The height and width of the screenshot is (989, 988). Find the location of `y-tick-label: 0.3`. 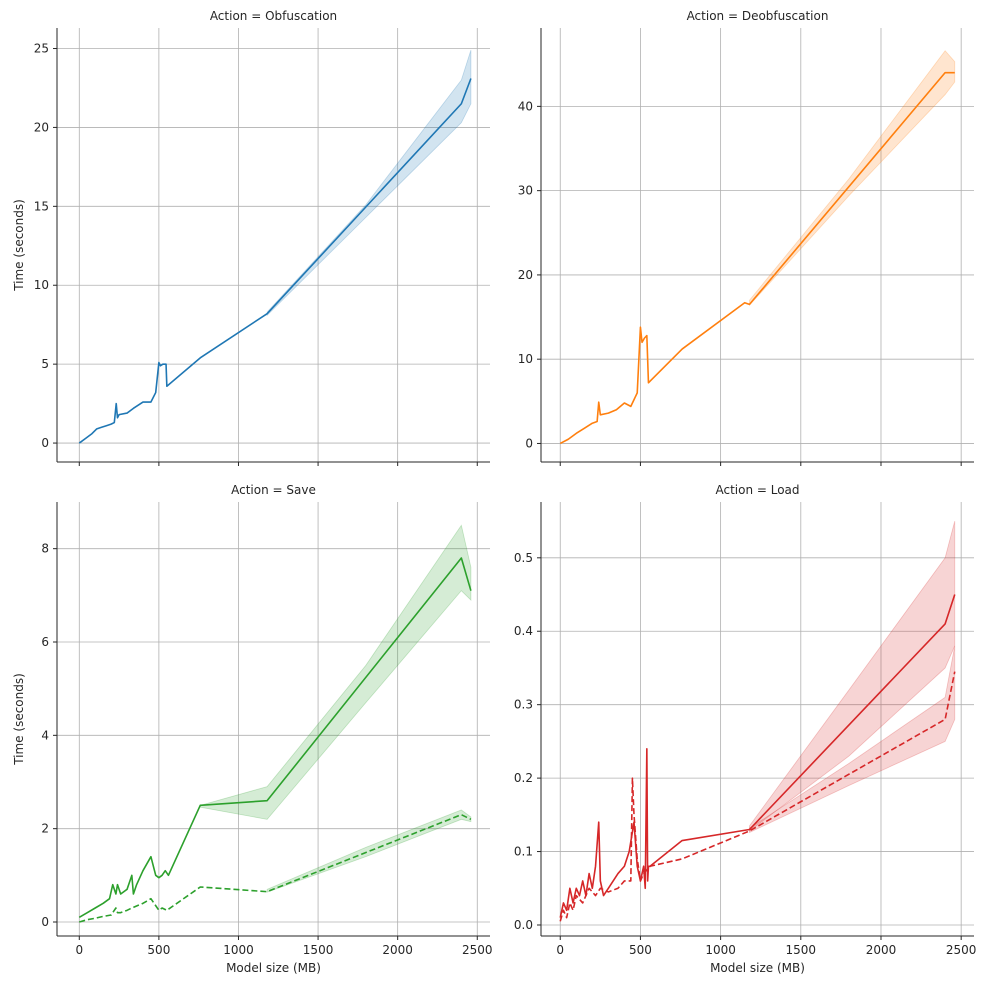

y-tick-label: 0.3 is located at coordinates (523, 705).